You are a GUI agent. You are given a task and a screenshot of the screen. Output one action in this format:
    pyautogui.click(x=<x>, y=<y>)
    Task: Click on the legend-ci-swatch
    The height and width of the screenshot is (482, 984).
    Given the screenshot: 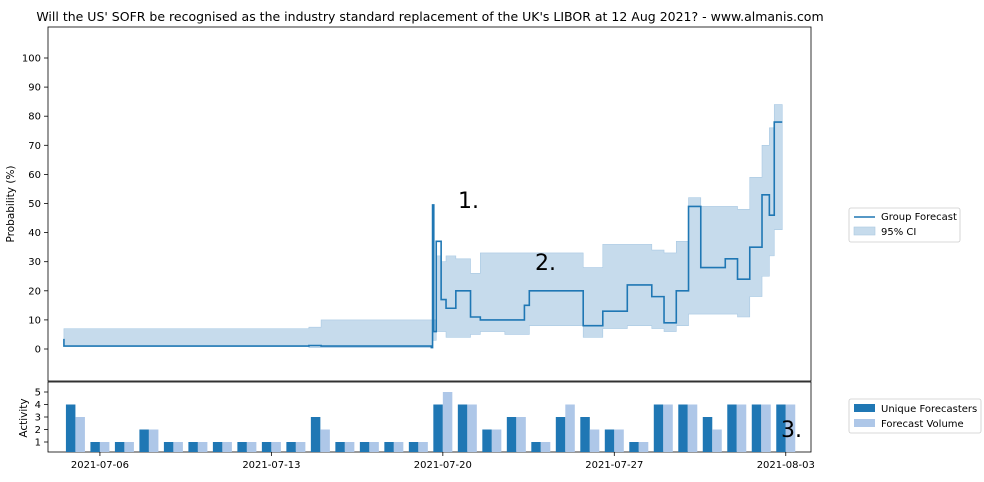 What is the action you would take?
    pyautogui.click(x=864, y=231)
    